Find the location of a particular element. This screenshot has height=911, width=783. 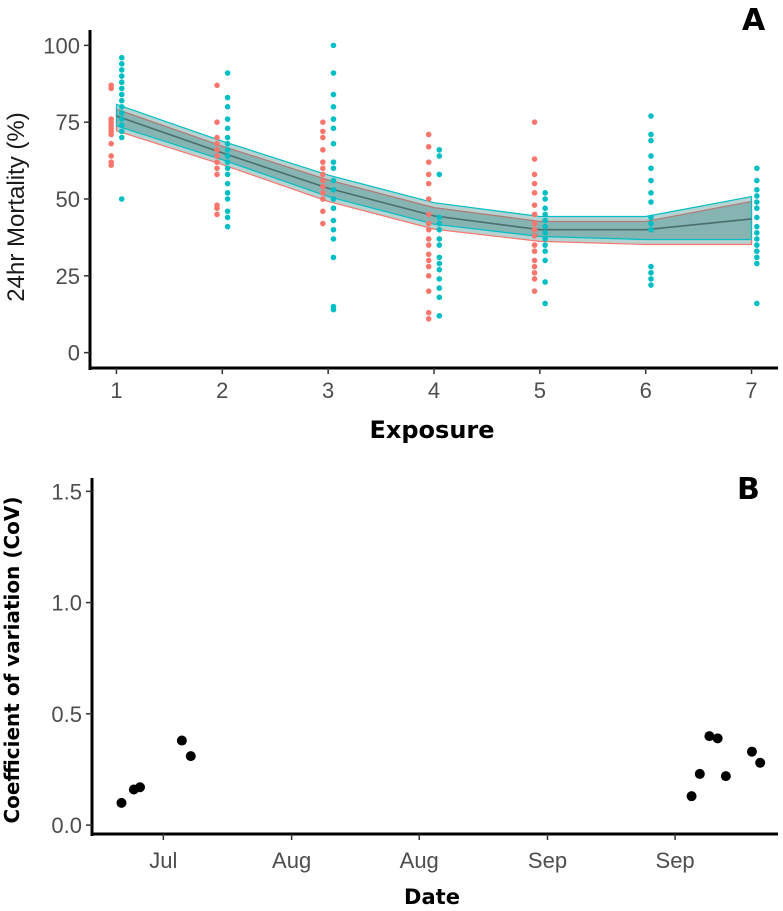

panel-a-y-axis-title: 24hr Mortality (%) is located at coordinates (16, 206).